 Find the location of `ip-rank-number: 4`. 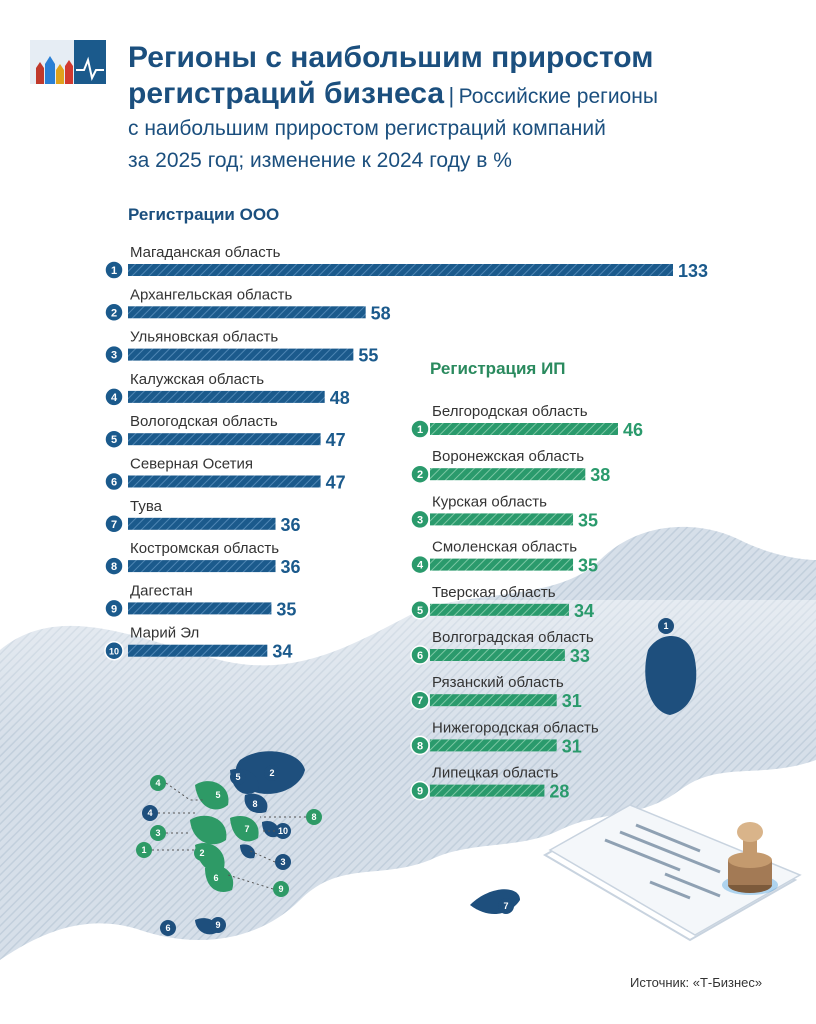

ip-rank-number: 4 is located at coordinates (420, 566).